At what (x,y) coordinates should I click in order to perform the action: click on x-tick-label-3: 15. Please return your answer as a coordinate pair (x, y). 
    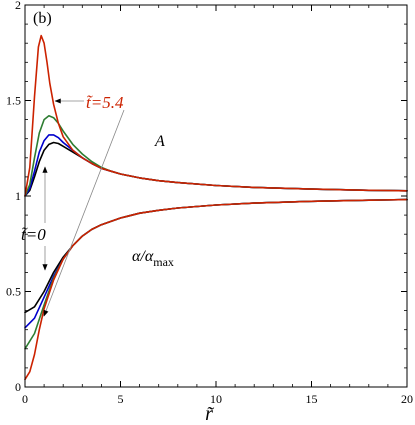
    Looking at the image, I should click on (312, 399).